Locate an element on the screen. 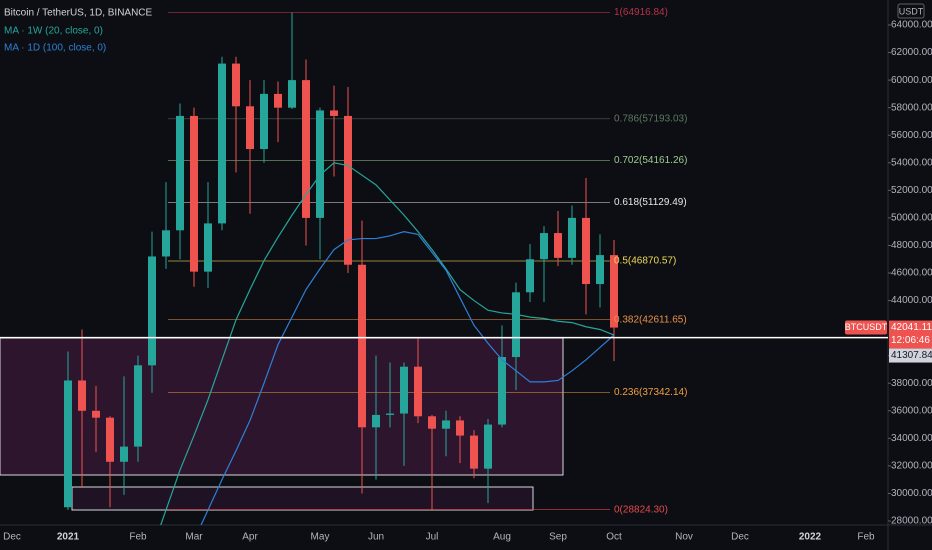 The width and height of the screenshot is (932, 550). currency: USDT is located at coordinates (911, 11).